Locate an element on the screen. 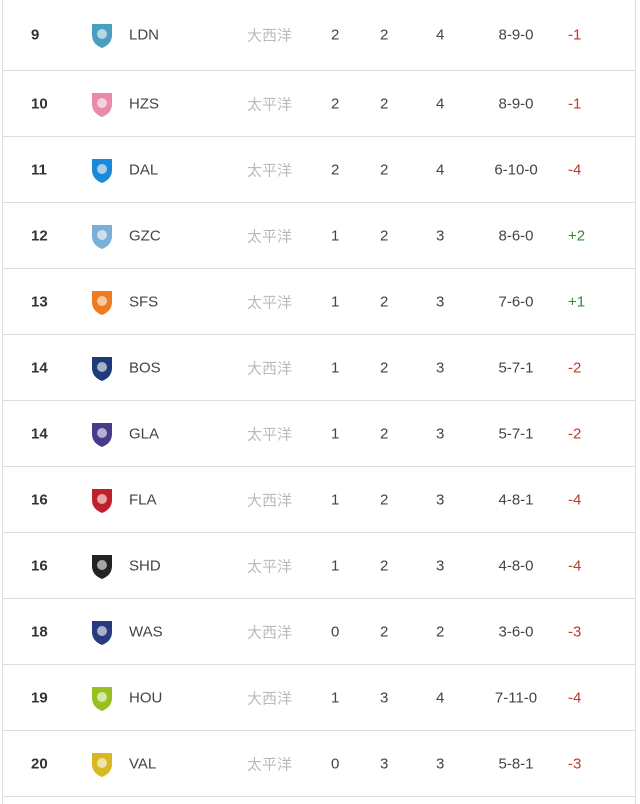  record: 4-8-1 is located at coordinates (516, 499).